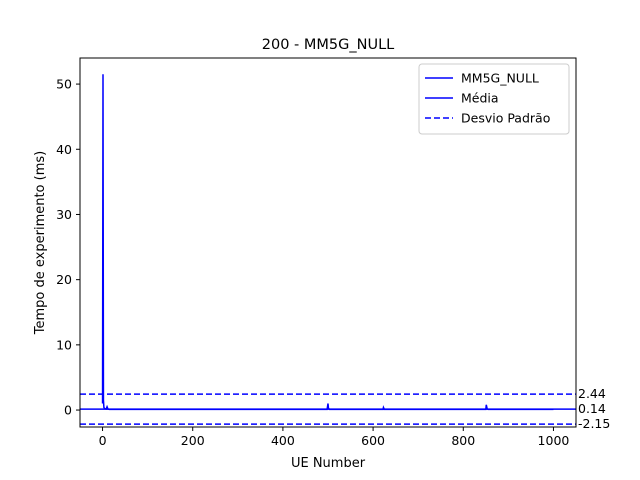  Describe the element at coordinates (505, 118) in the screenshot. I see `legend-label: Desvio Padrão` at that location.